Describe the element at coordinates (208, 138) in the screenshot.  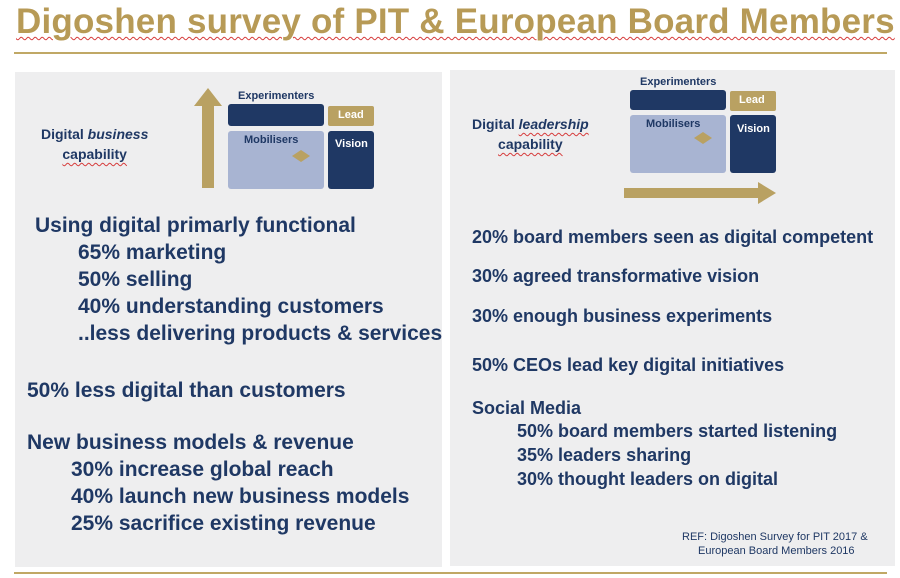
I see `arrow-up-icon` at that location.